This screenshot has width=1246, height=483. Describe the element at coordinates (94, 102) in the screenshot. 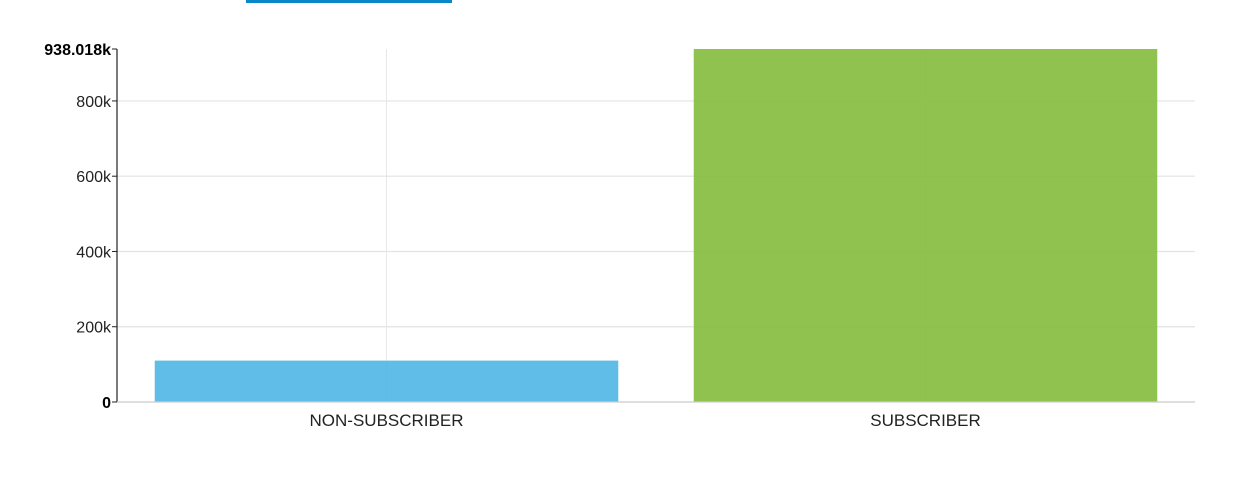

I see `y-tick-label: 800k` at that location.